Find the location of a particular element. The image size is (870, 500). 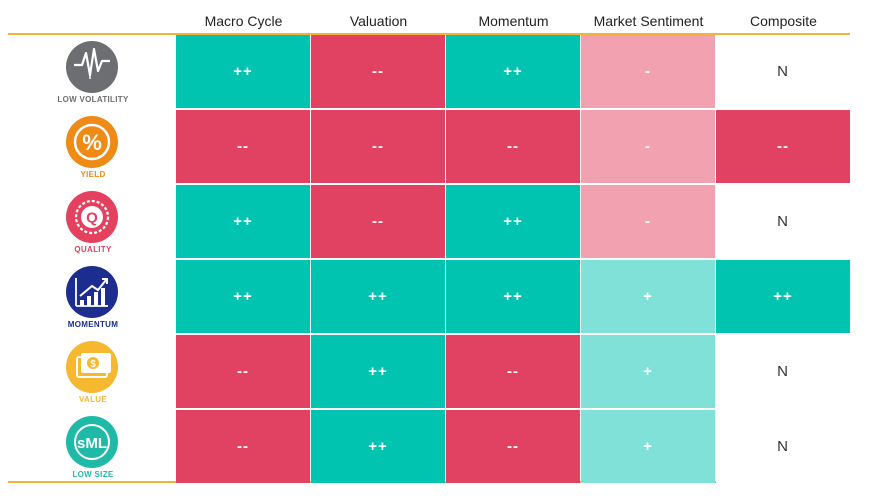

dollar-bill-icon: $ is located at coordinates (92, 367).